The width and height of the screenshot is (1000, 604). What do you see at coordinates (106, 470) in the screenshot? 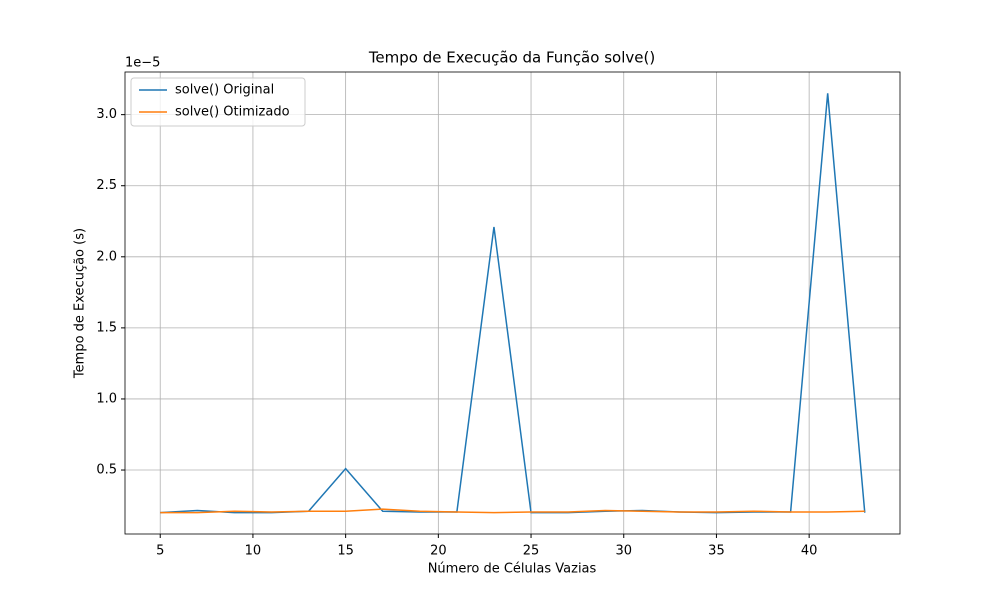
I see `y-tick-label: 0.5` at bounding box center [106, 470].